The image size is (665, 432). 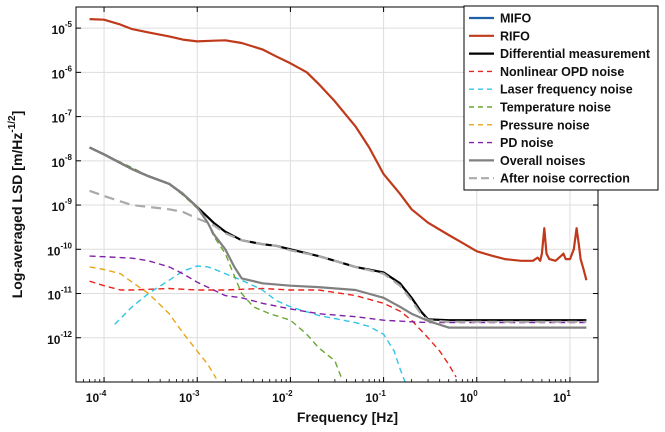 I want to click on series-line-pd-noise, so click(x=338, y=289).